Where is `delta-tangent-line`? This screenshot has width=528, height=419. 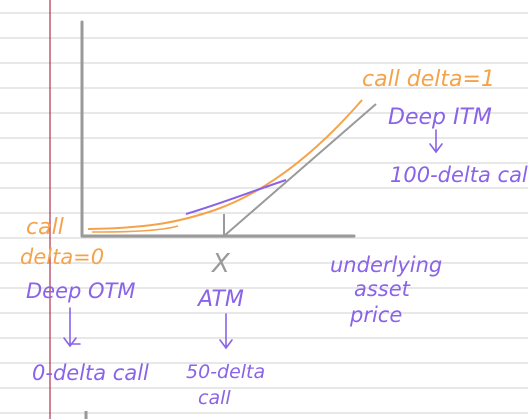
delta-tangent-line is located at coordinates (236, 197).